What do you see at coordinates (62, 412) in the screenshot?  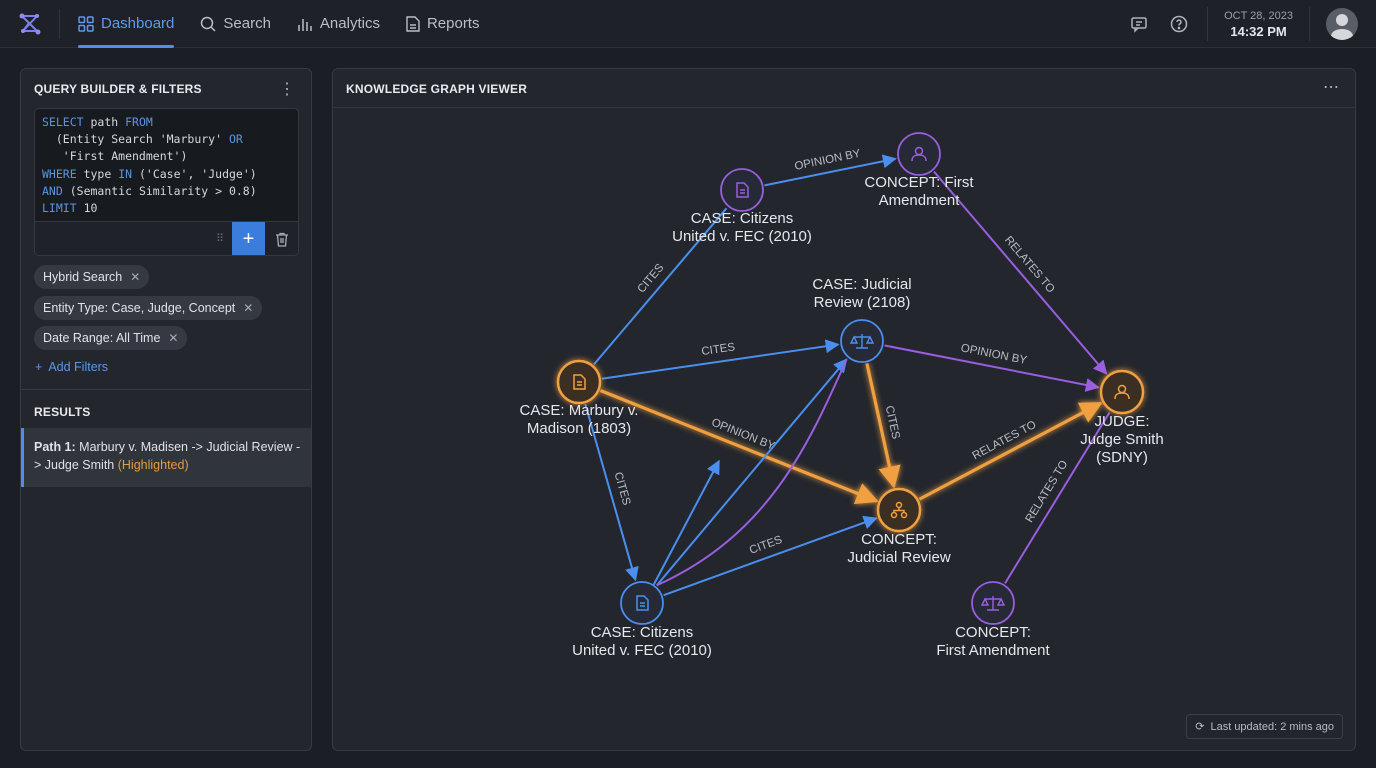 I see `results-title: RESULTS` at bounding box center [62, 412].